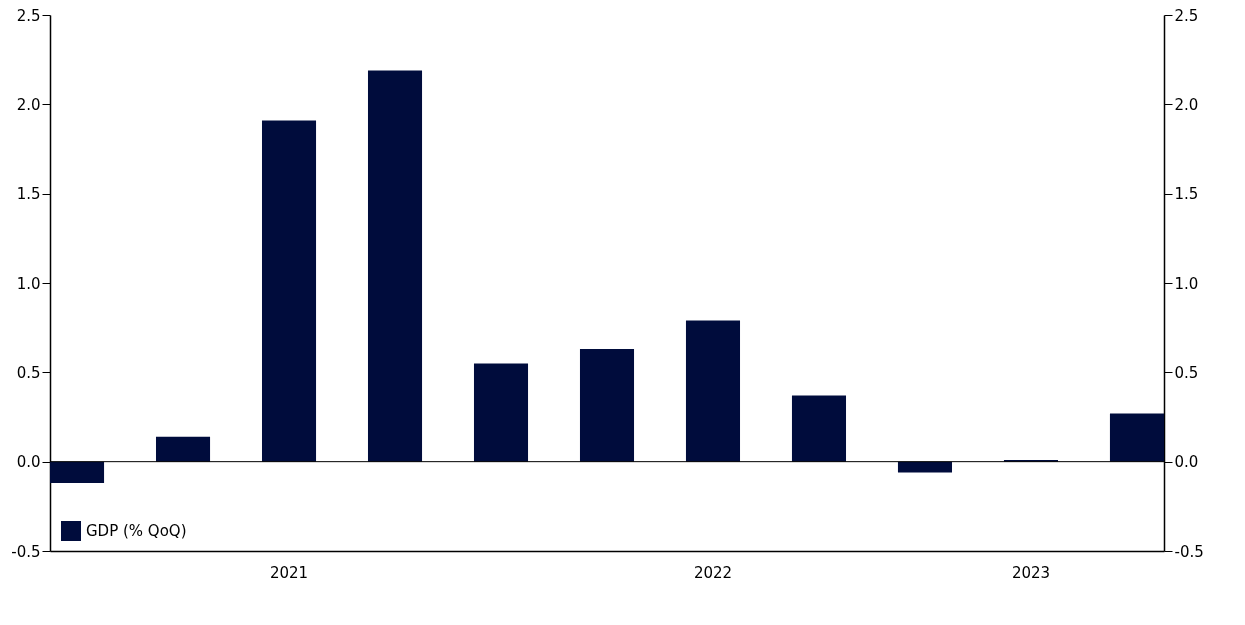  I want to click on y-tick-label: 0.5, so click(28, 372).